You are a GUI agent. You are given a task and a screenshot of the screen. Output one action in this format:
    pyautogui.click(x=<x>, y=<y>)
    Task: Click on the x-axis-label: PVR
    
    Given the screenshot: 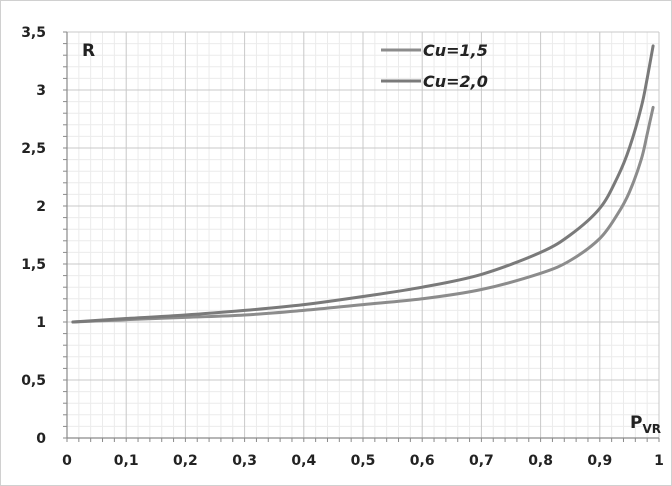 What is the action you would take?
    pyautogui.click(x=645, y=424)
    